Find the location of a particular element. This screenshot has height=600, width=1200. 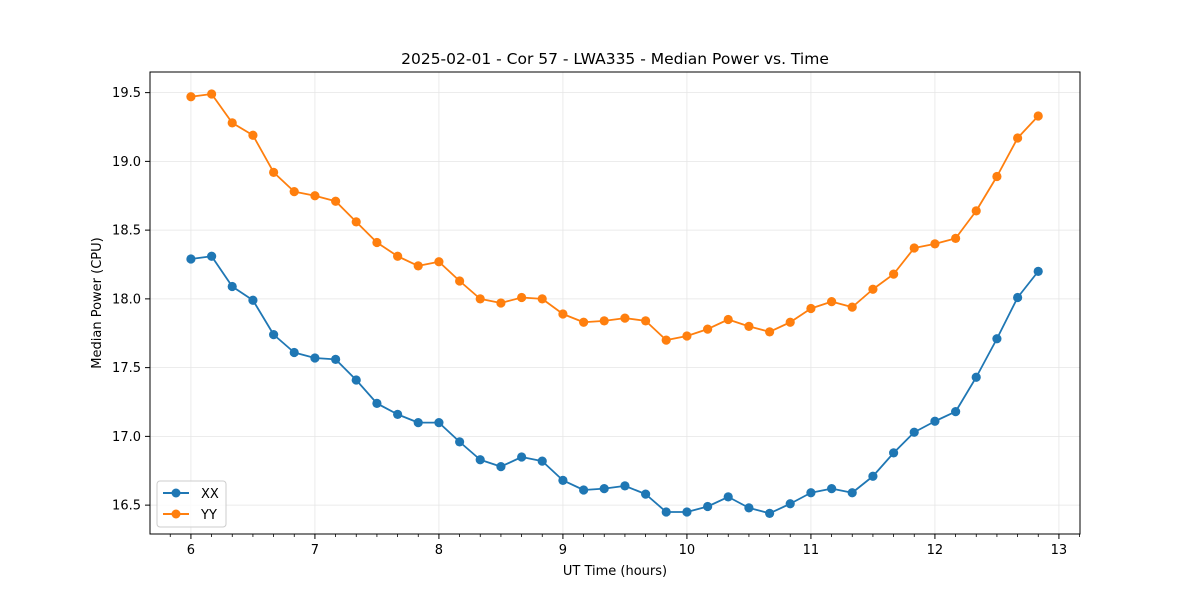

x-tick-label: 9 is located at coordinates (563, 550).